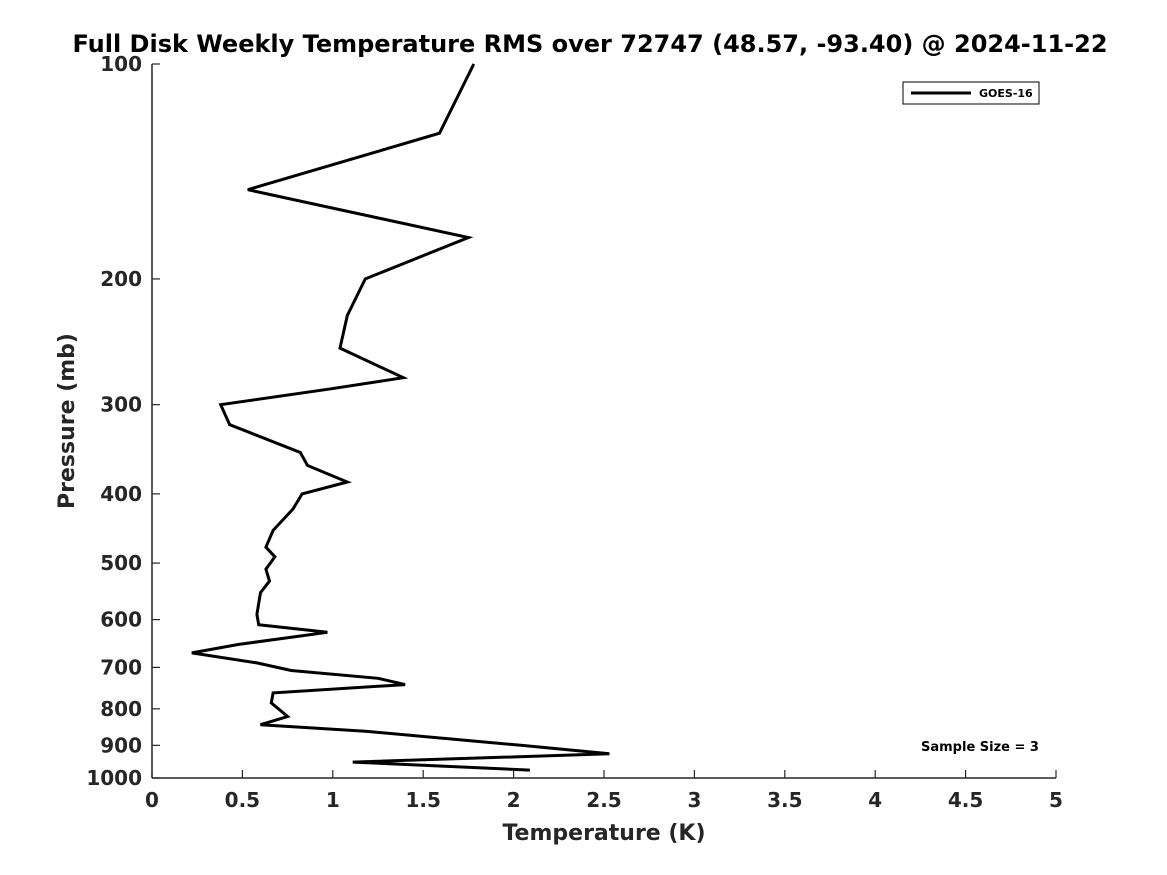 The width and height of the screenshot is (1167, 875). I want to click on x-tick-label: 3.5, so click(784, 800).